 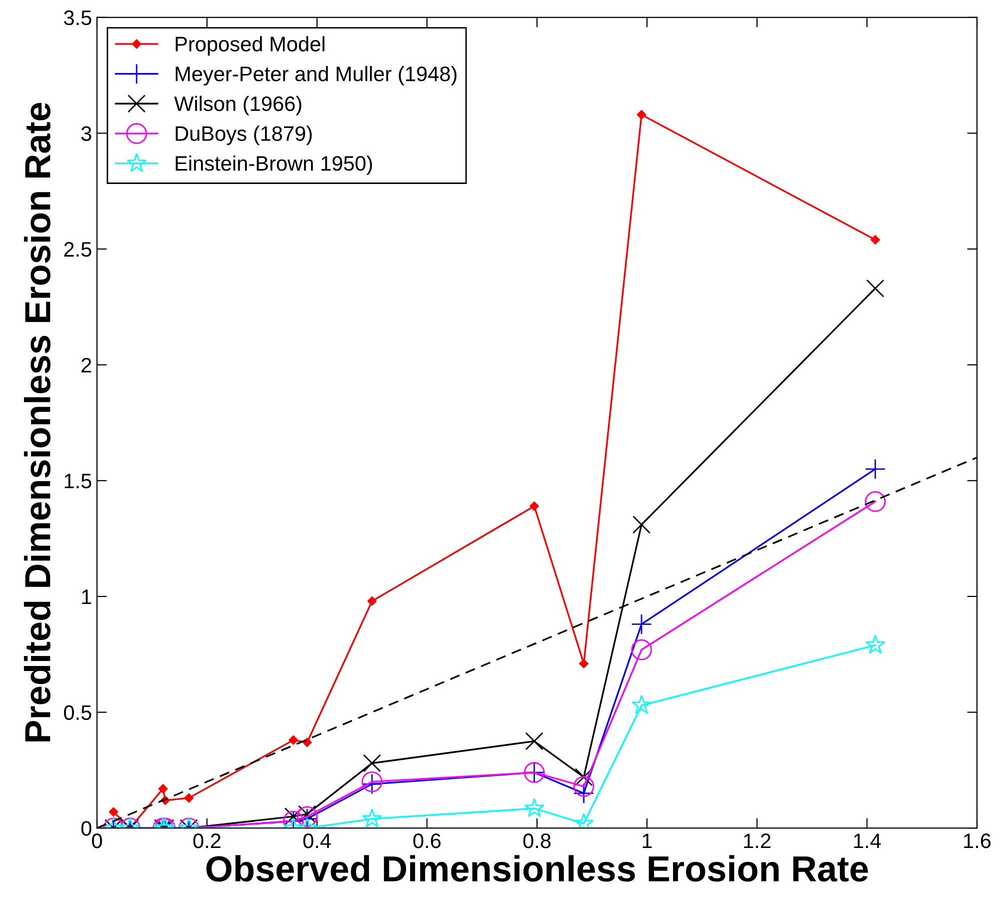 I want to click on legend-label: Einstein-Brown 1950), so click(x=274, y=165).